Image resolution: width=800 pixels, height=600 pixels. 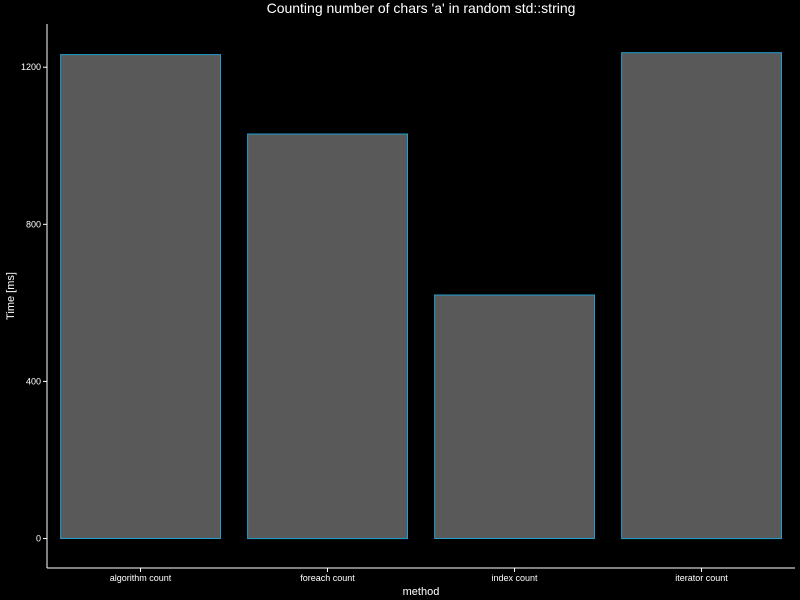 I want to click on x-axis-title: method, so click(x=421, y=592).